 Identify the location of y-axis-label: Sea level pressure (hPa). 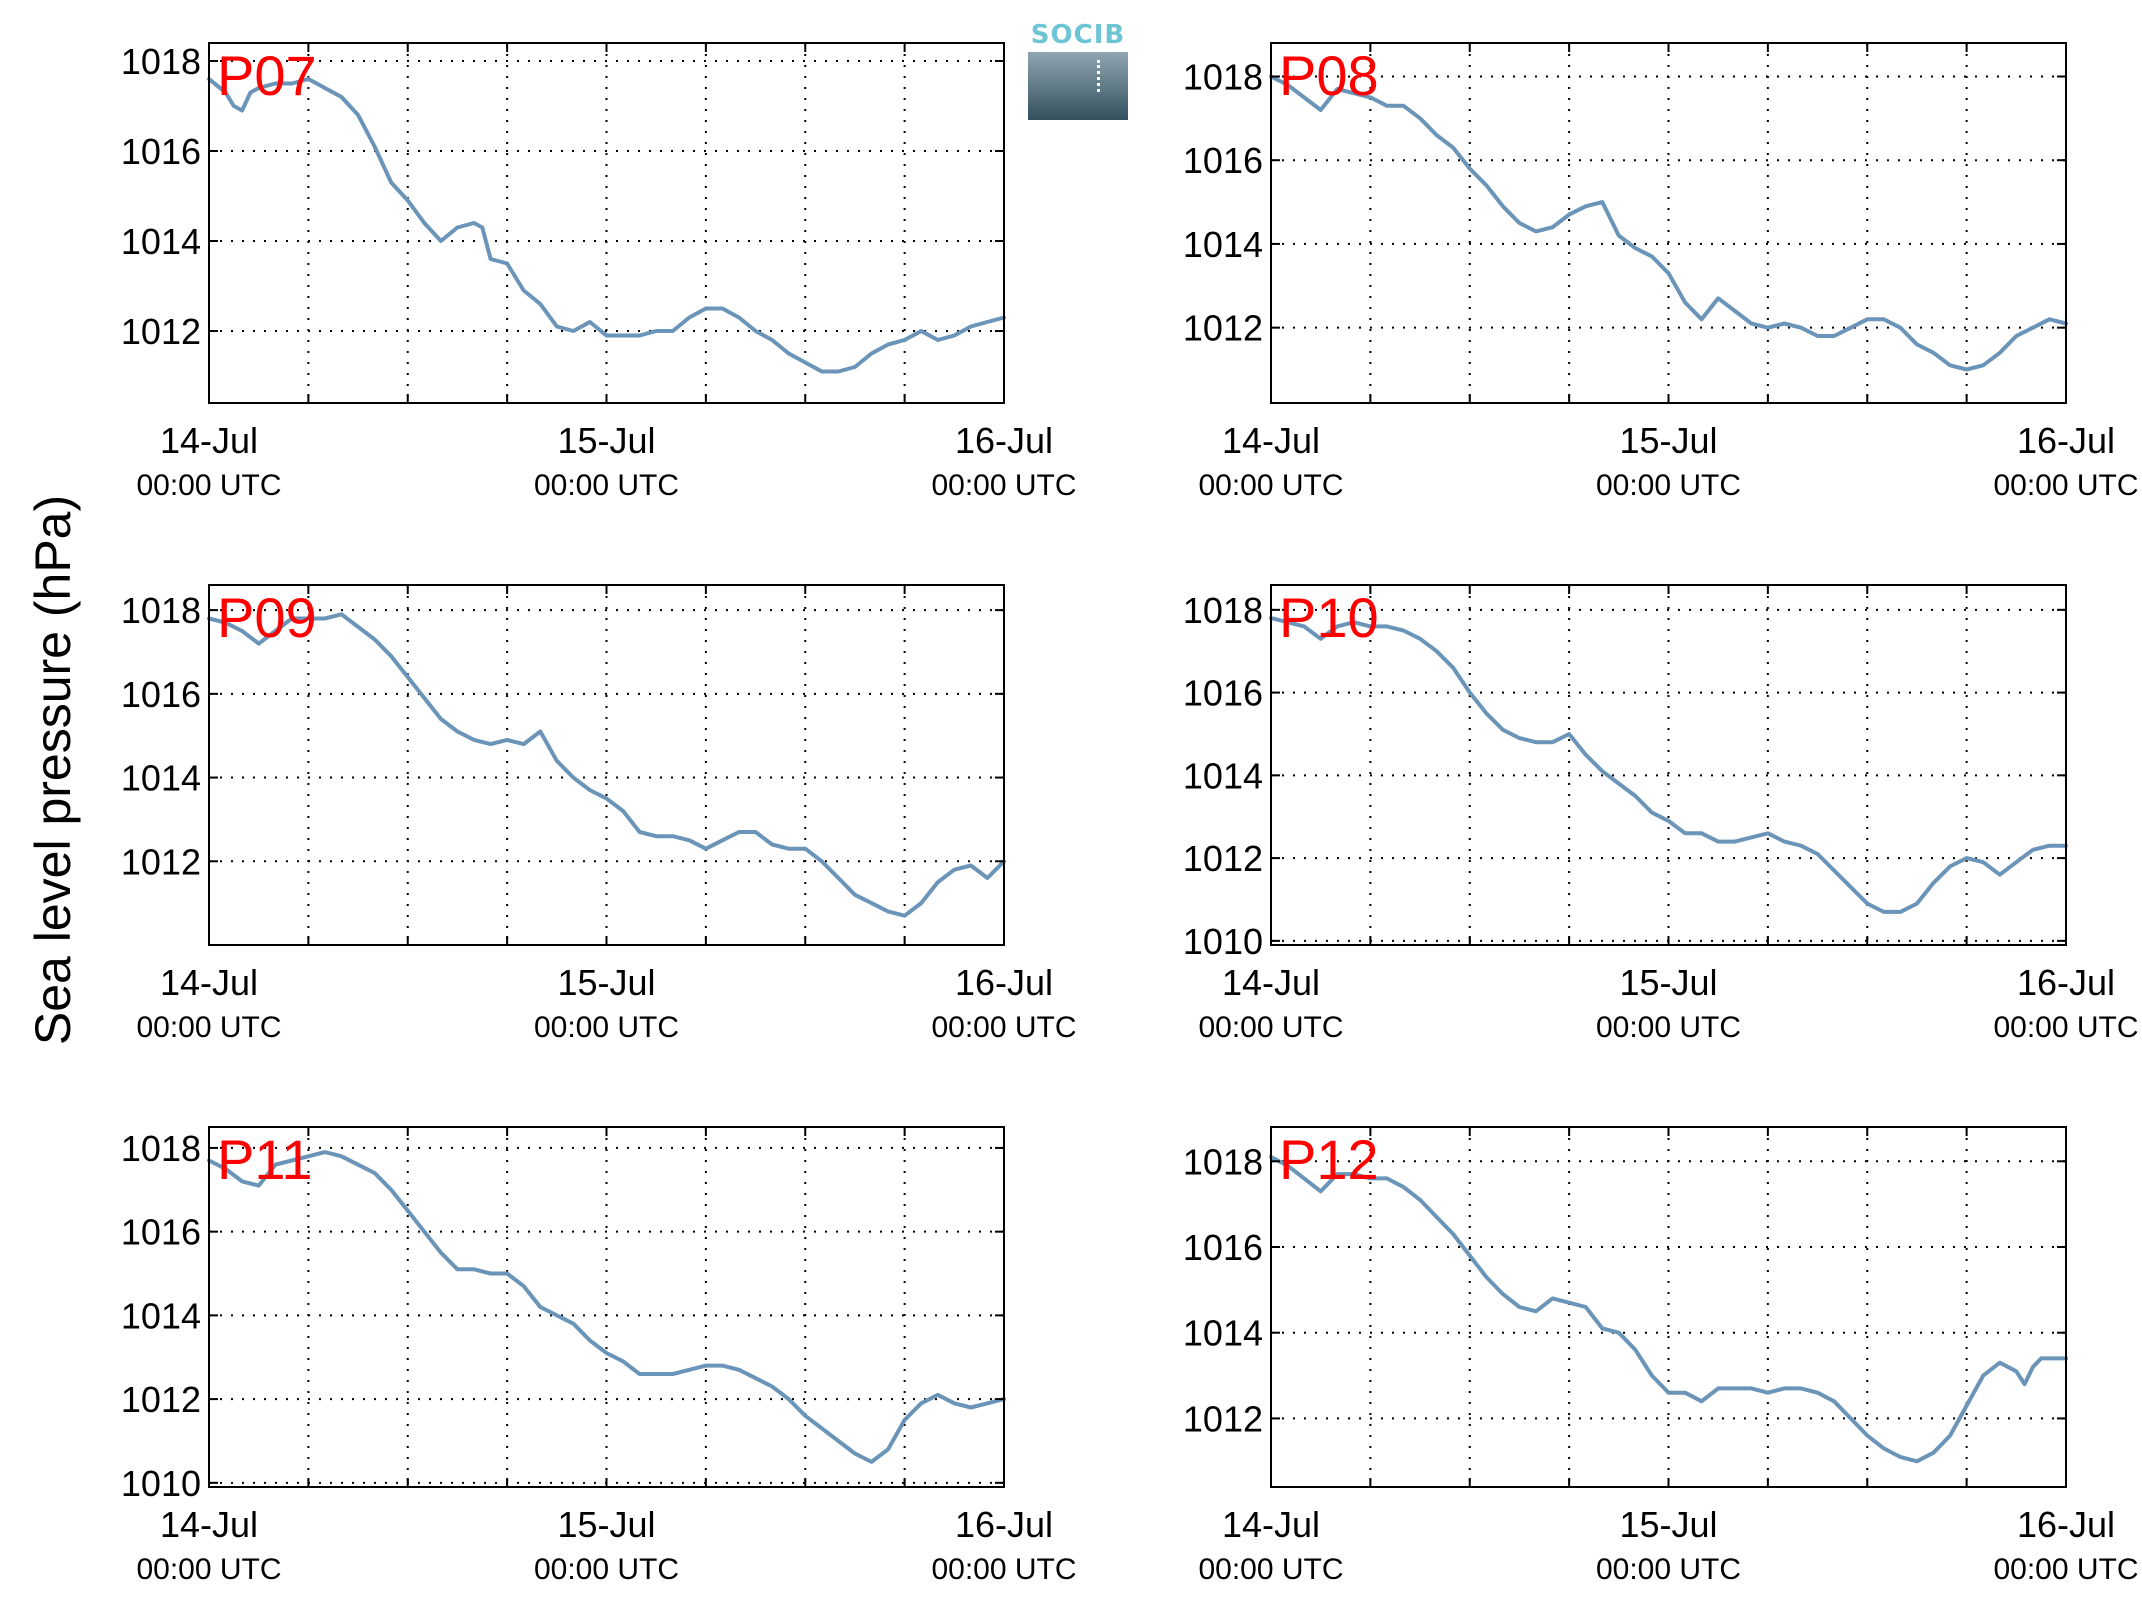
(53, 770).